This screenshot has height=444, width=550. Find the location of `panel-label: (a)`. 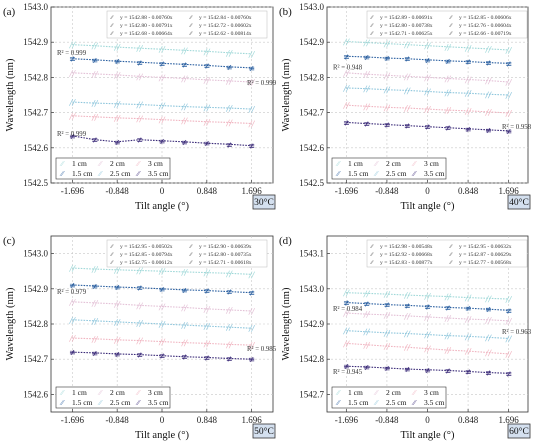

panel-label: (a) is located at coordinates (9, 12).